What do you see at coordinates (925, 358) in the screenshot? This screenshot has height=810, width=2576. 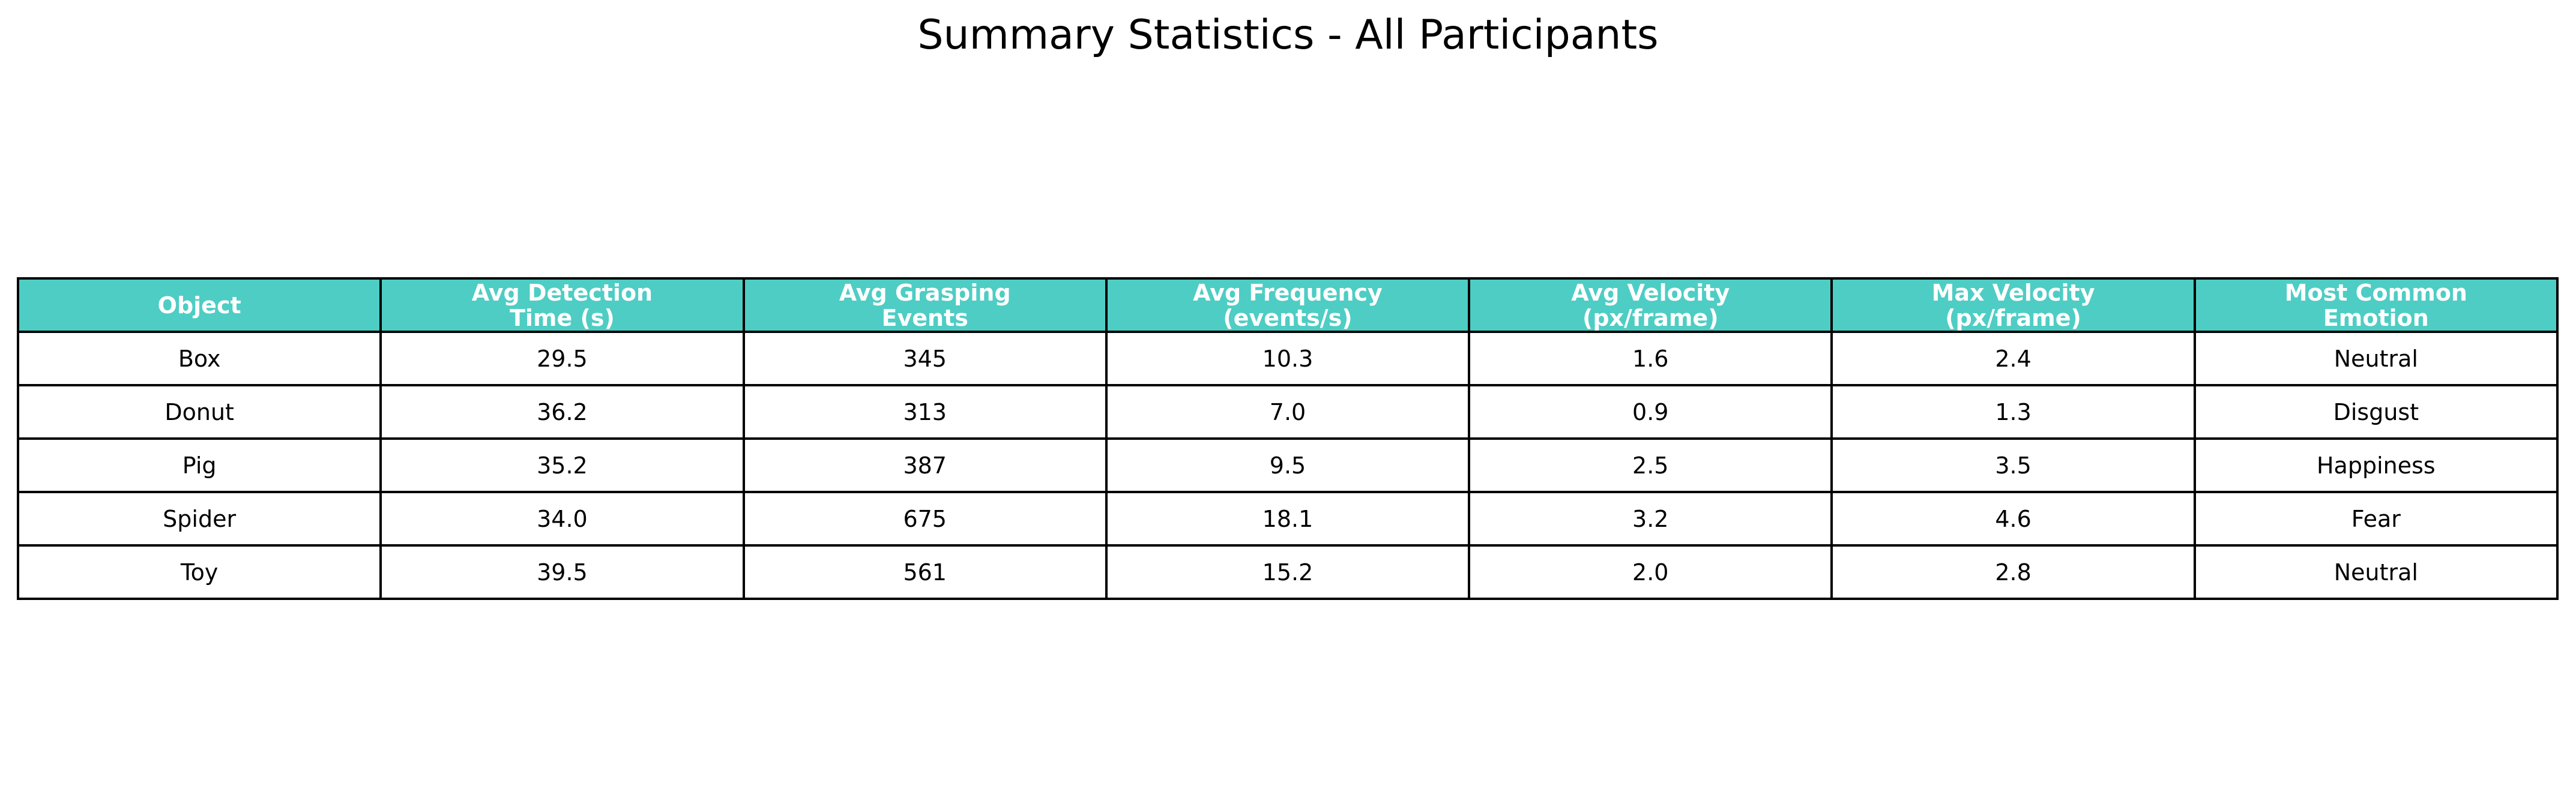 I see `table-cell-avg-grasping-events: 345` at bounding box center [925, 358].